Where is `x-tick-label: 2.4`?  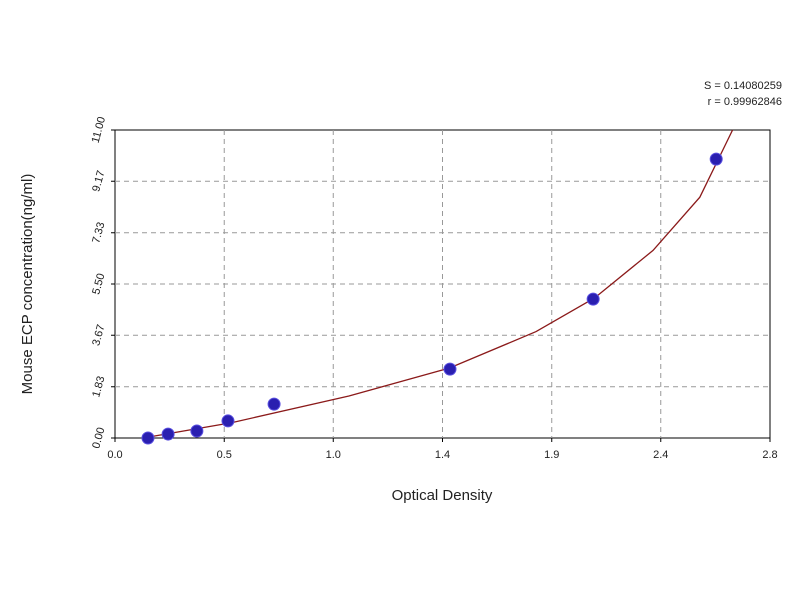 x-tick-label: 2.4 is located at coordinates (660, 455).